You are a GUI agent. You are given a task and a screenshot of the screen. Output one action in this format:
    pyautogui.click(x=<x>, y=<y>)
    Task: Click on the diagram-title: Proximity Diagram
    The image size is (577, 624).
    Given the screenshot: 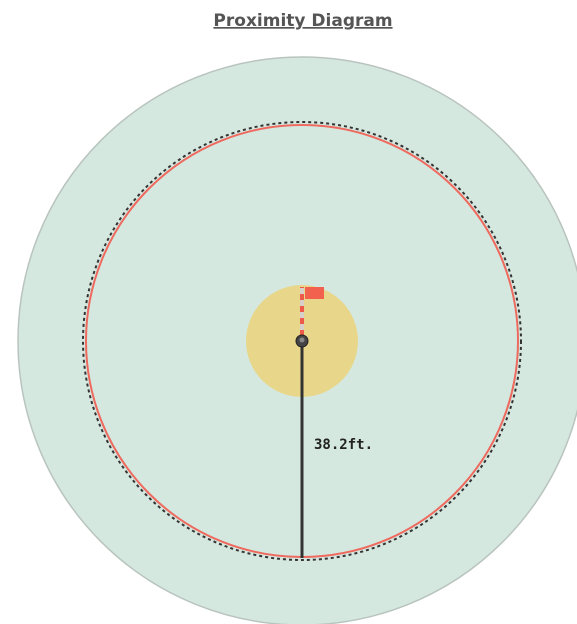 What is the action you would take?
    pyautogui.click(x=302, y=21)
    